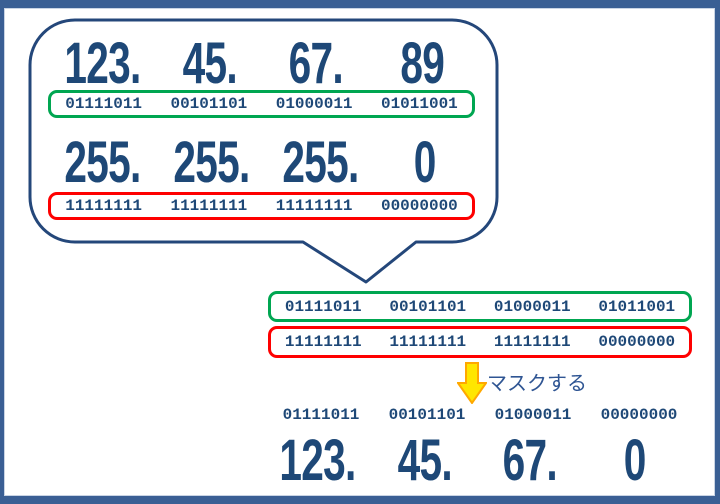 This screenshot has width=720, height=504. I want to click on flow-mask-binary-box: 11111111 11111111 11111111 00000000, so click(480, 342).